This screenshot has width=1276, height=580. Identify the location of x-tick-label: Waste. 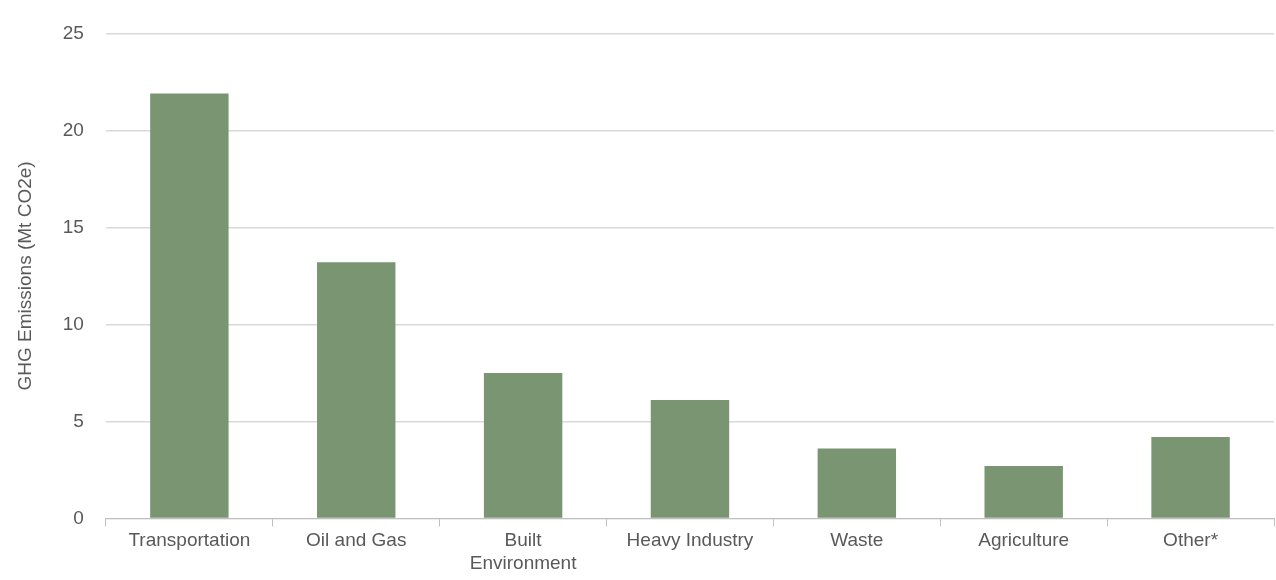
(857, 540).